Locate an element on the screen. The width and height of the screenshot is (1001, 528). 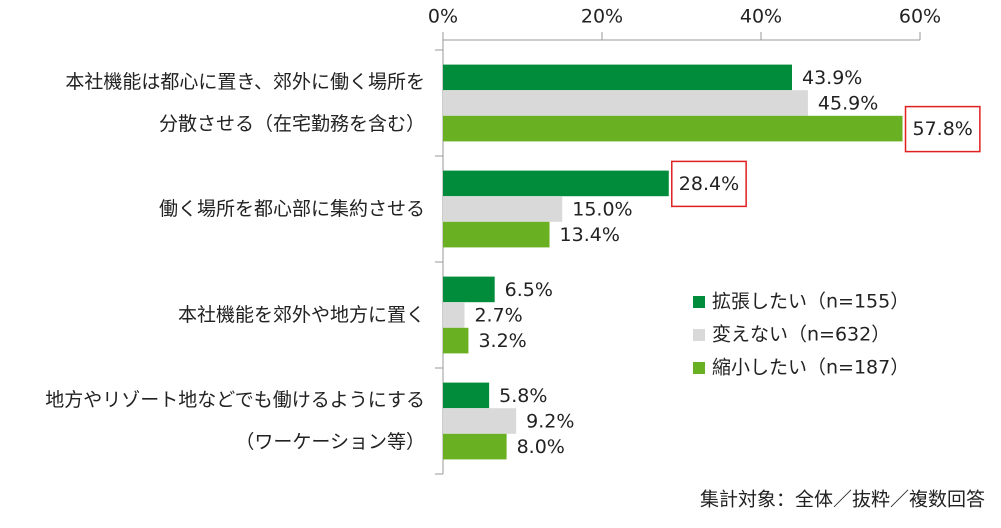
value-label: 28.4% is located at coordinates (709, 184).